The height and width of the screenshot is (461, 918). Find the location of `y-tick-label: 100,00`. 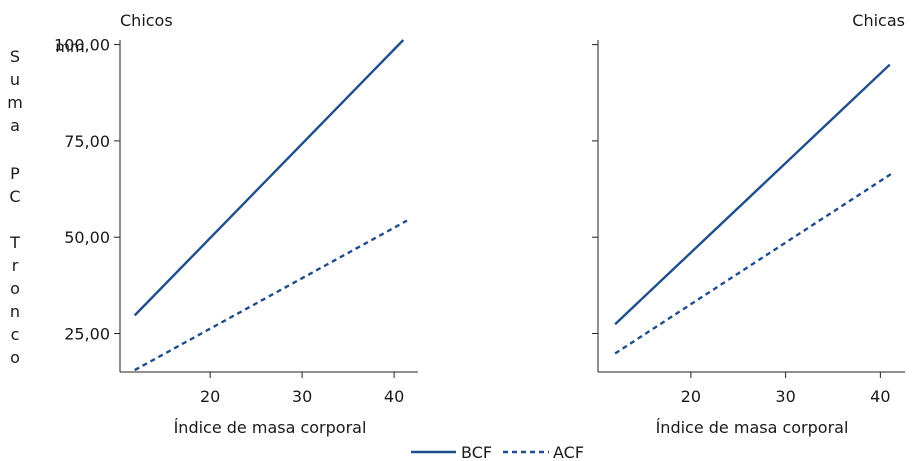

y-tick-label: 100,00 is located at coordinates (82, 45).